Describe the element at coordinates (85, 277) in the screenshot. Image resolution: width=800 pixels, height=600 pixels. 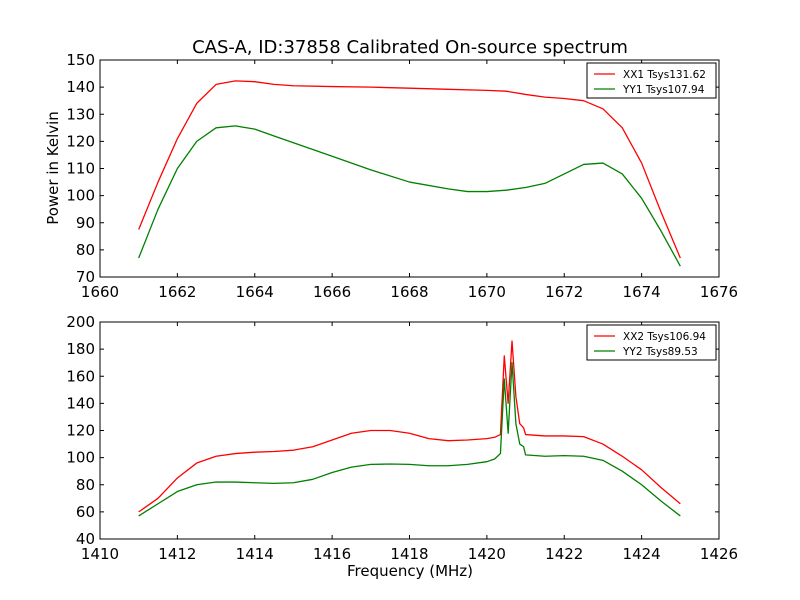
I see `chart-1-y-tick-label: 70` at that location.